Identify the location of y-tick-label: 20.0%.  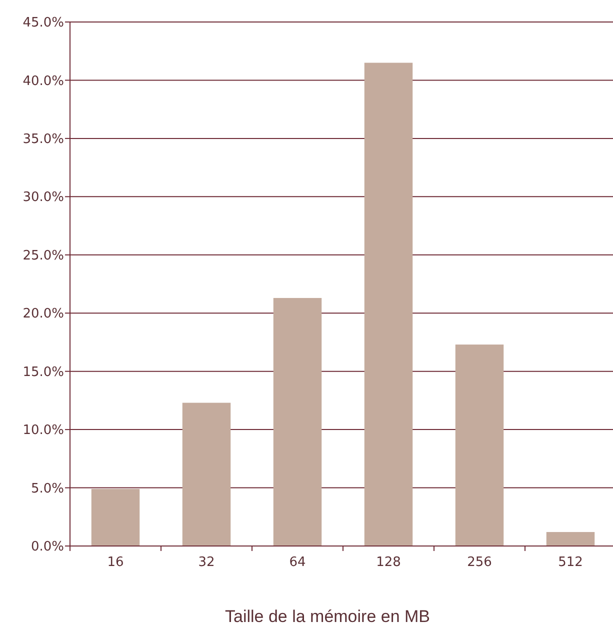
(43, 314).